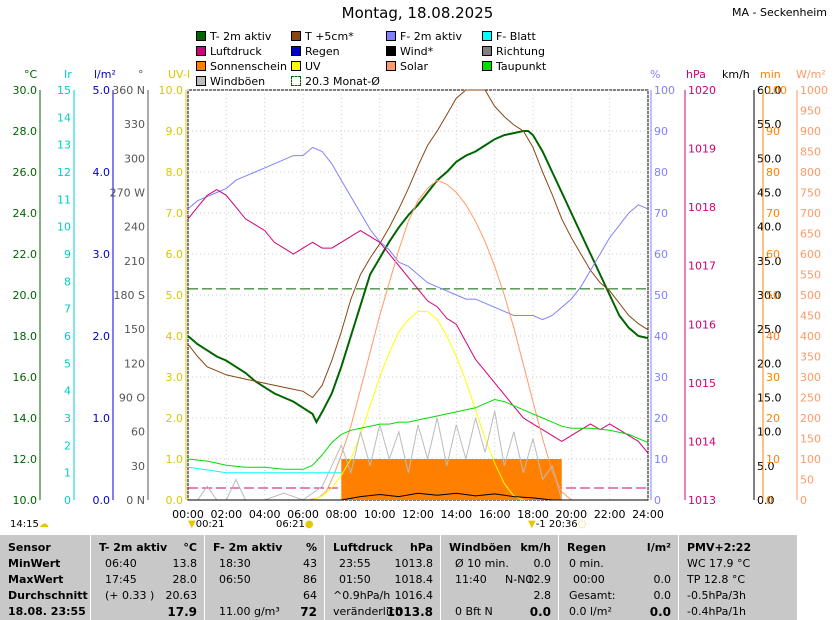  I want to click on axis-tick-label-dir: 330, so click(134, 124).